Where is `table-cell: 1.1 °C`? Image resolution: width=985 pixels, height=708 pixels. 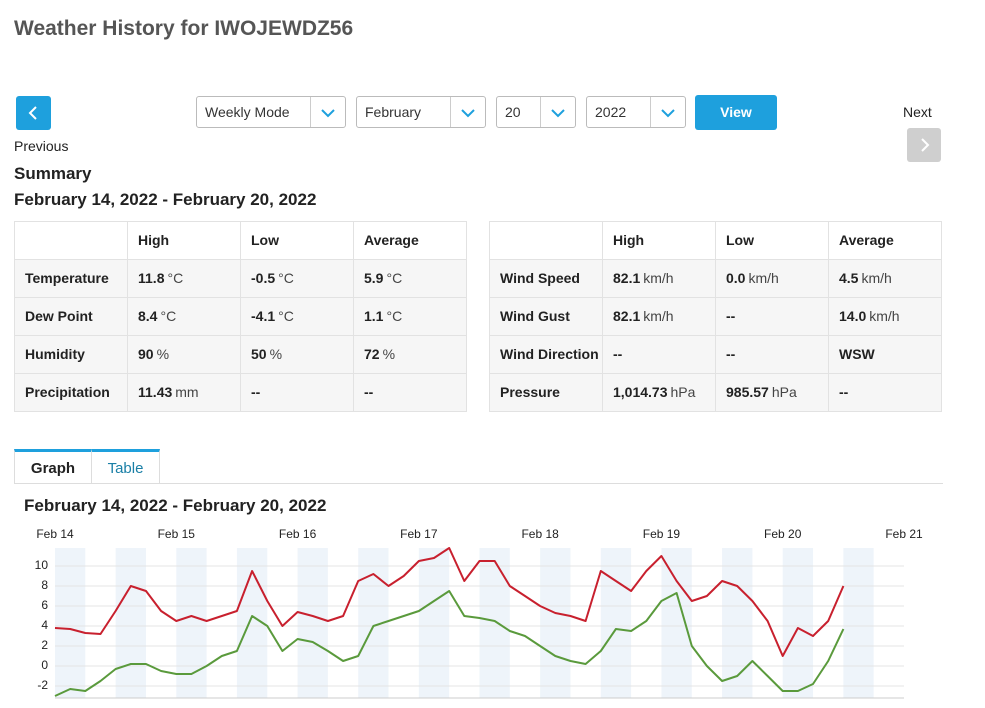 table-cell: 1.1 °C is located at coordinates (410, 317).